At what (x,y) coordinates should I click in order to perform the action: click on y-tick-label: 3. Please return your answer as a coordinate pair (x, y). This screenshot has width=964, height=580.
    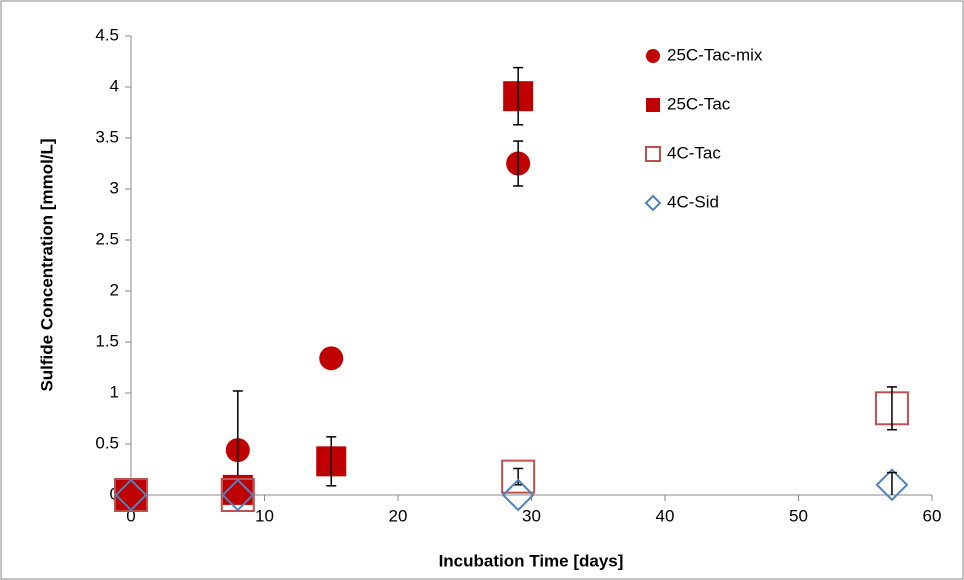
    Looking at the image, I should click on (114, 187).